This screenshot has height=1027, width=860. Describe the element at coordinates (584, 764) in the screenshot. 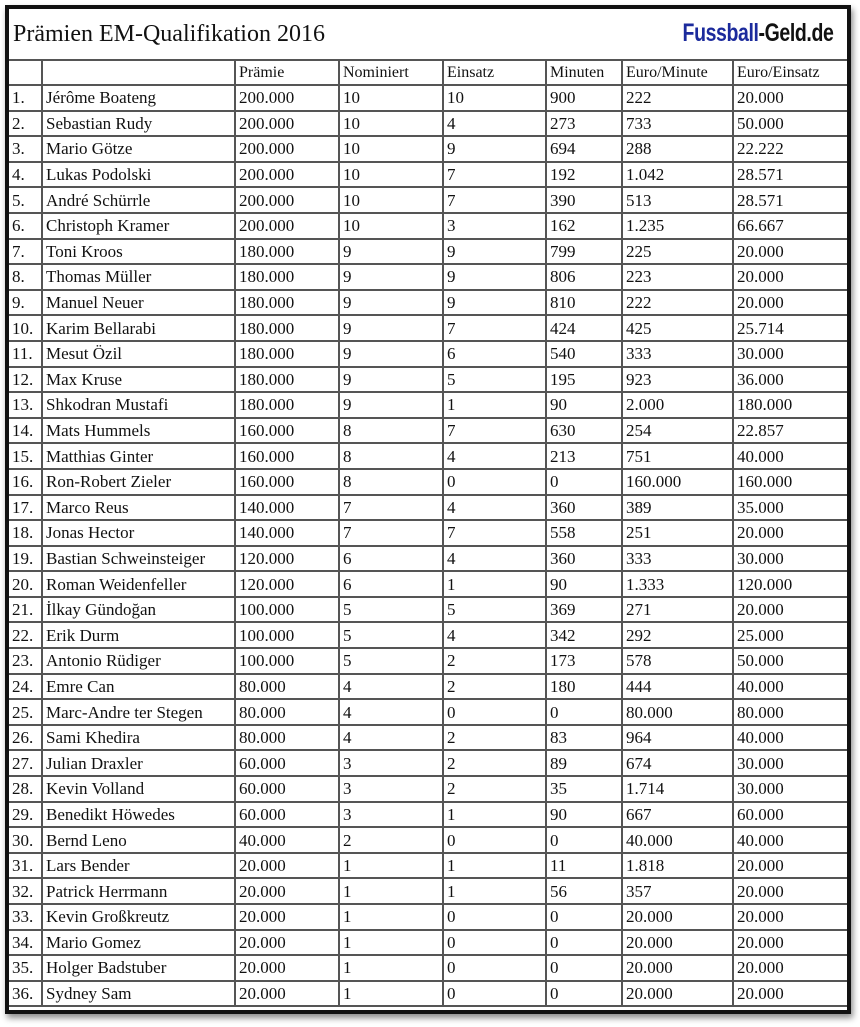

I see `cell-minuten: 89` at that location.